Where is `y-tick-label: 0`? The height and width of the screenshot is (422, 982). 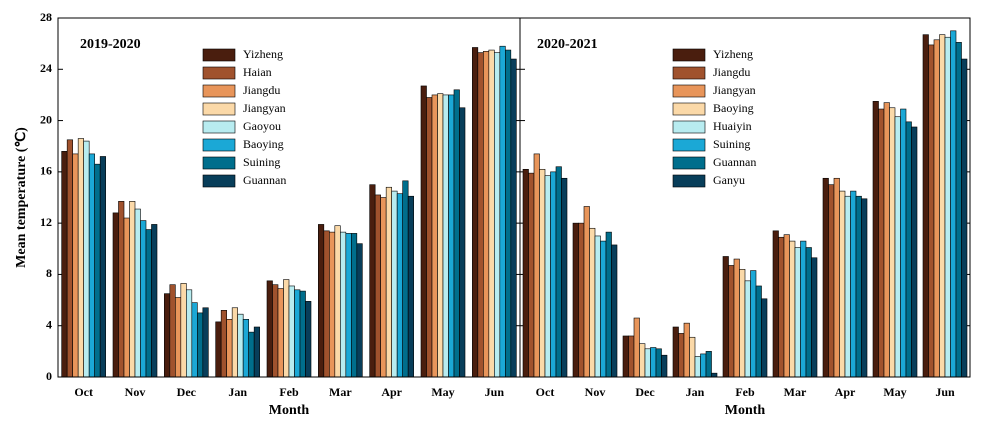 y-tick-label: 0 is located at coordinates (49, 376).